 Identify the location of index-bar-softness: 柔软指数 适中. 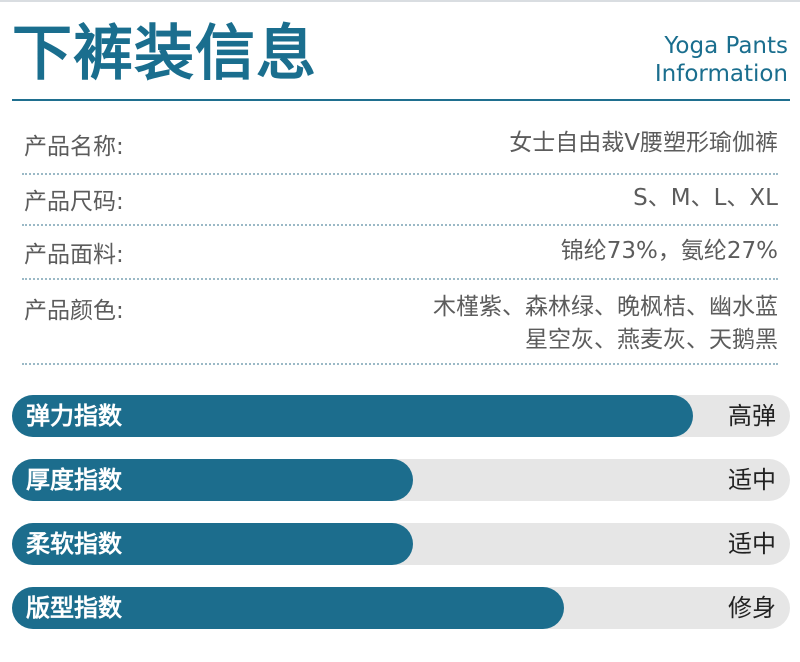
(401, 544).